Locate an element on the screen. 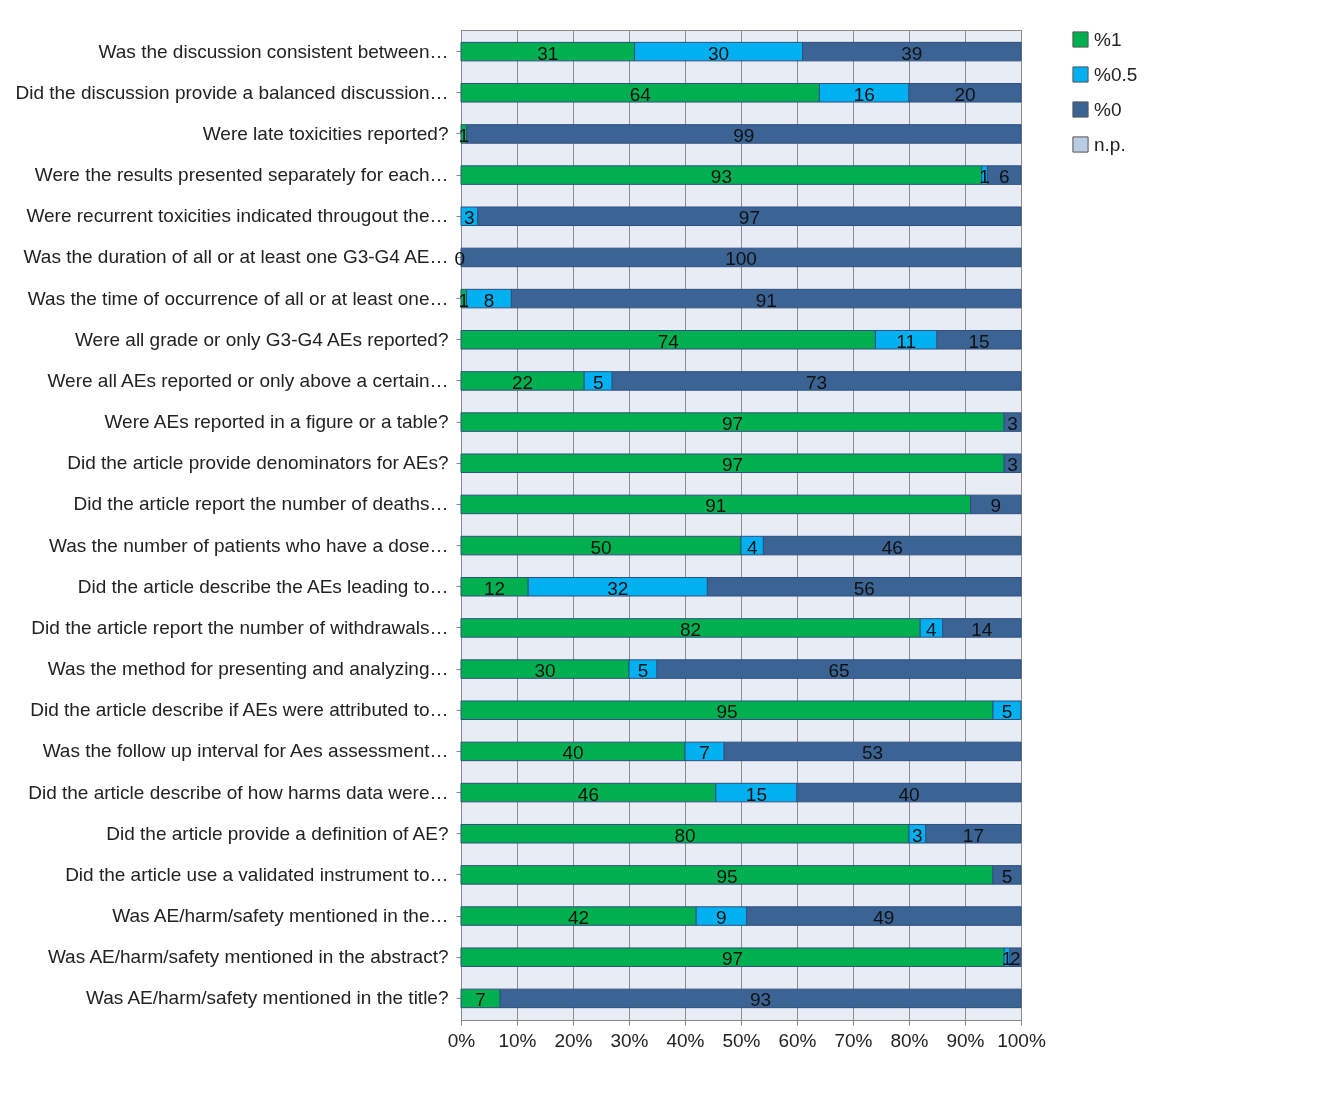 This screenshot has height=1110, width=1340. data-label: 99 is located at coordinates (744, 135).